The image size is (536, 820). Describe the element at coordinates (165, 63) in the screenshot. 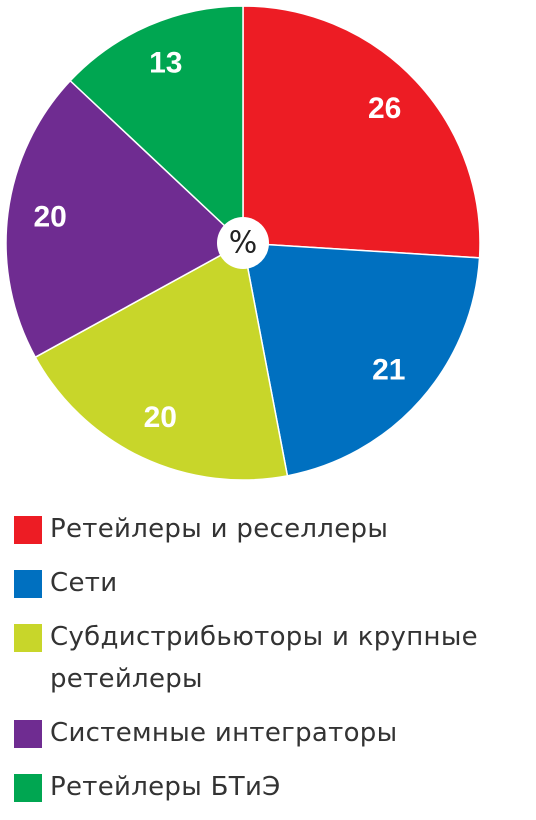

I see `data-label: 13` at that location.